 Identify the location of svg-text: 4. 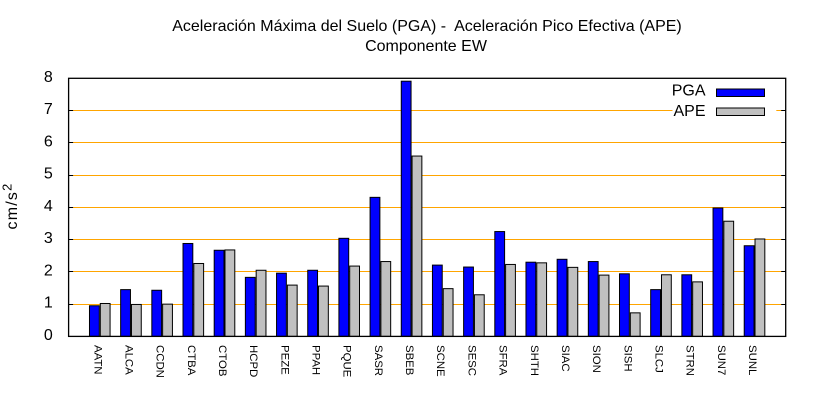
(48, 206).